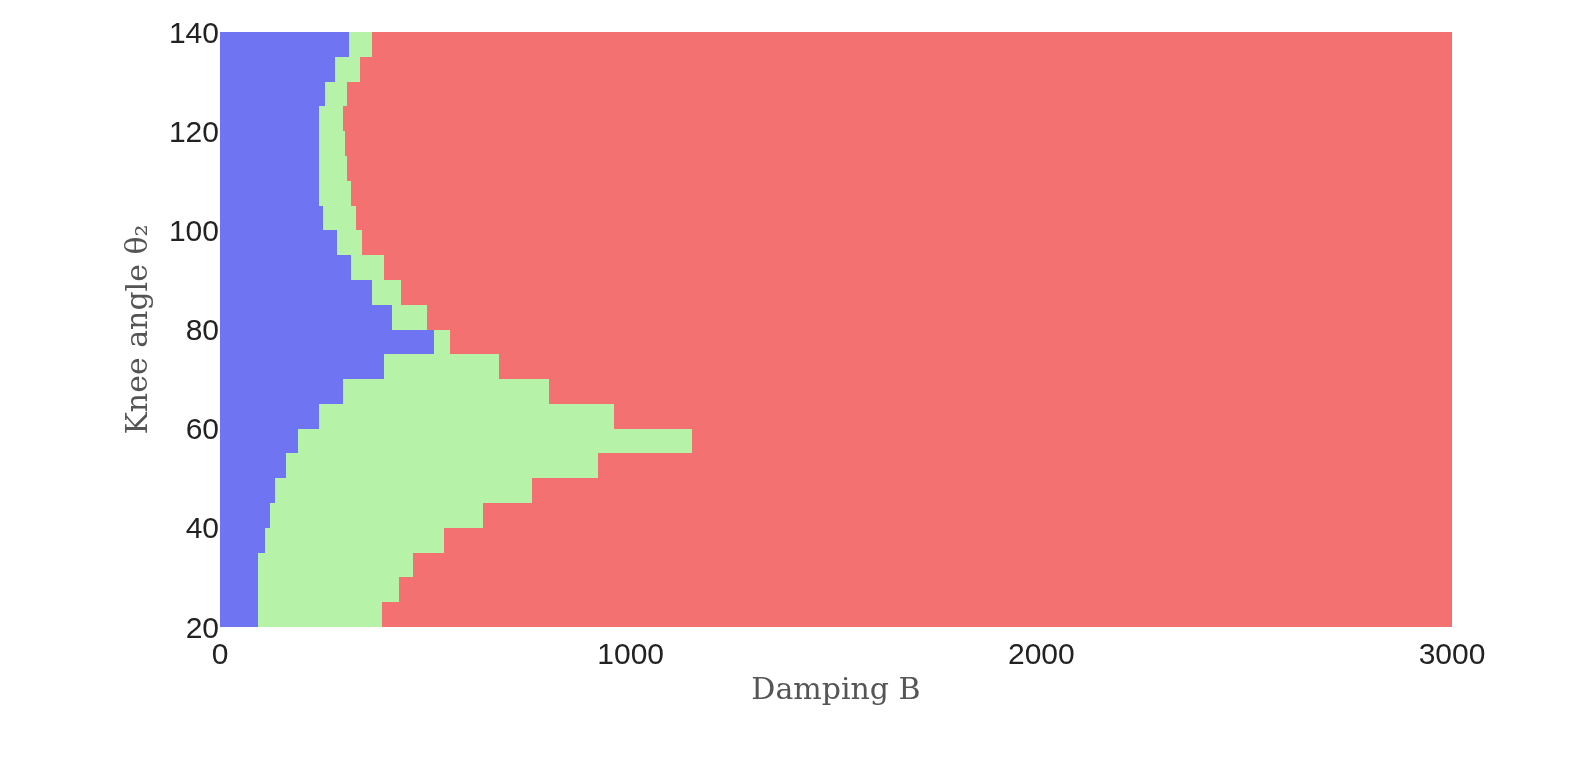  I want to click on y-tick-label: 60, so click(202, 429).